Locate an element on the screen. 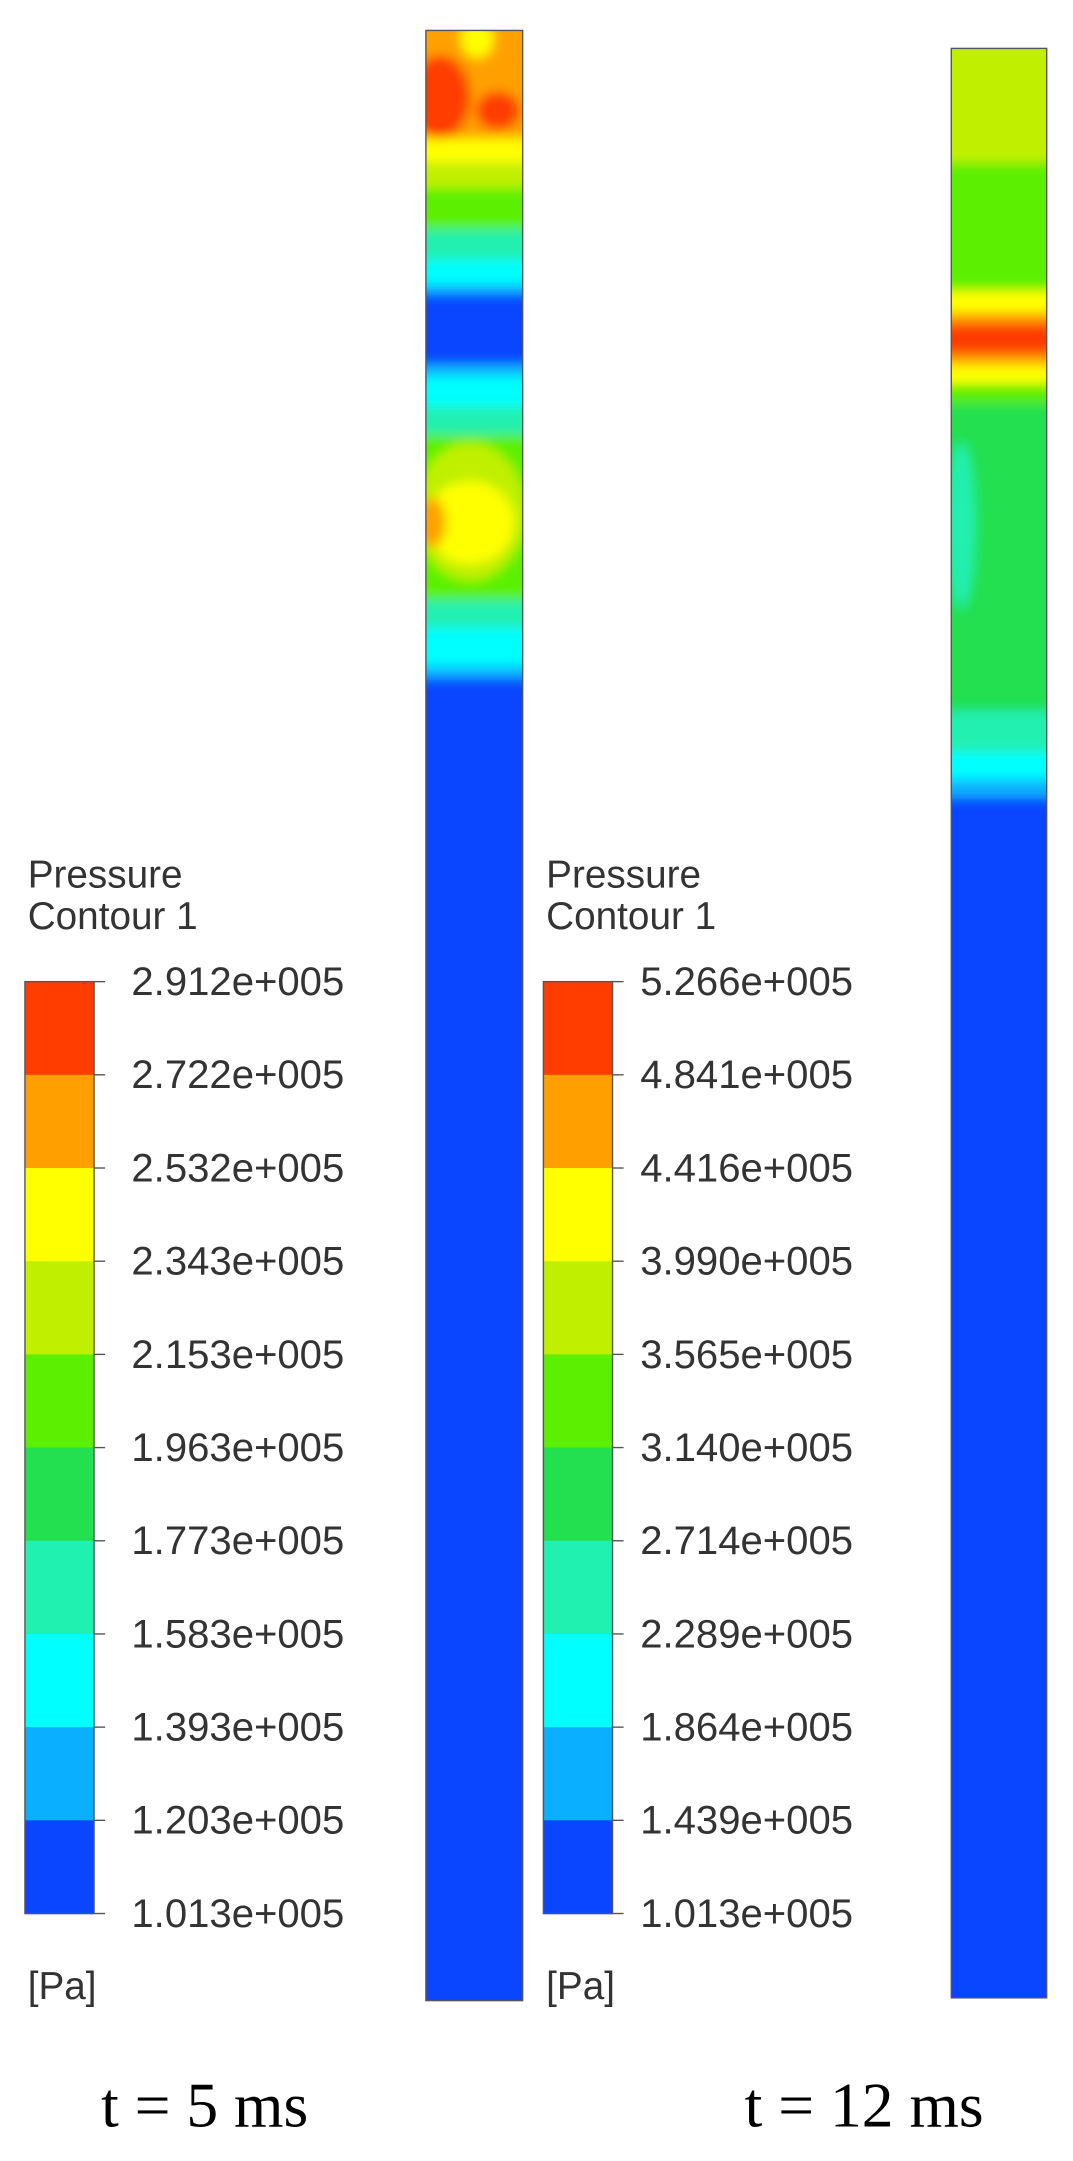 The height and width of the screenshot is (2161, 1073). colorbar-label: 2.532e+005 is located at coordinates (237, 1168).